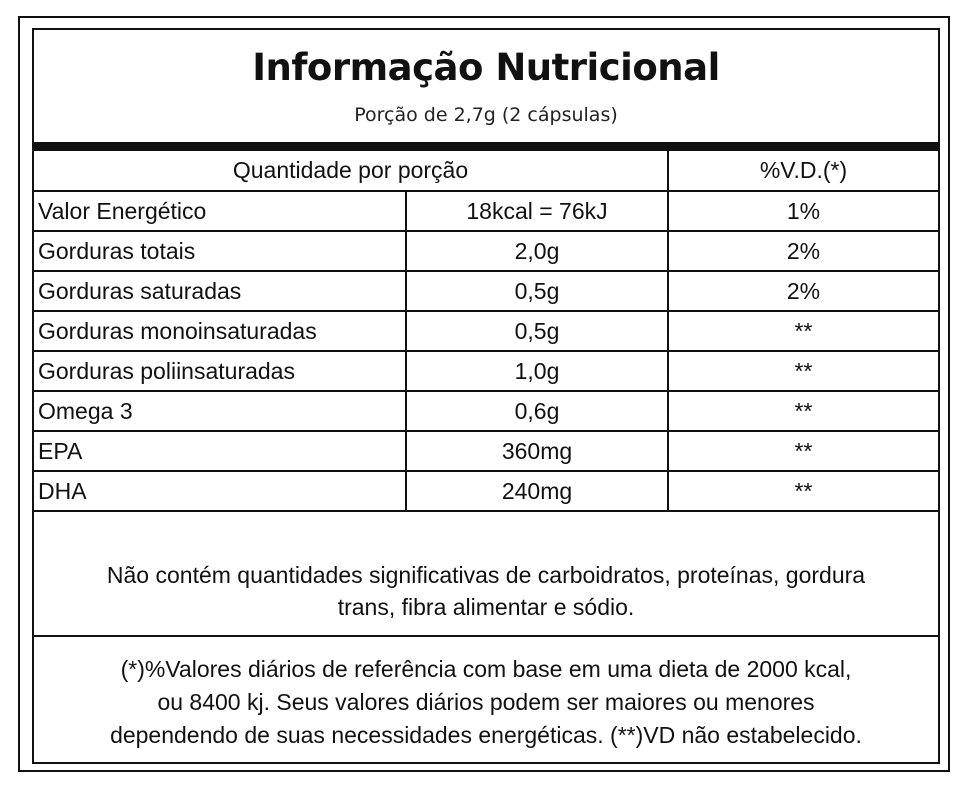  I want to click on nutrient-amount: 0,6g, so click(537, 411).